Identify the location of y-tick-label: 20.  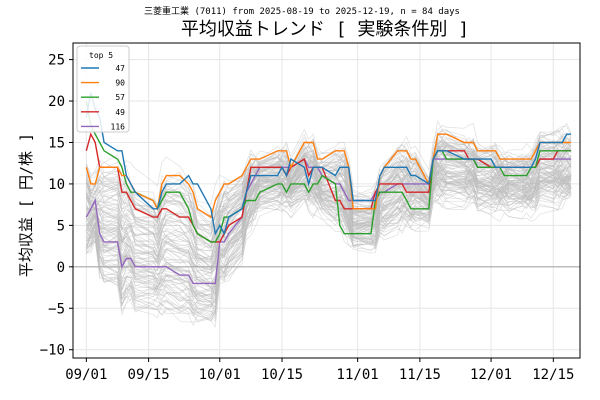
(56, 102).